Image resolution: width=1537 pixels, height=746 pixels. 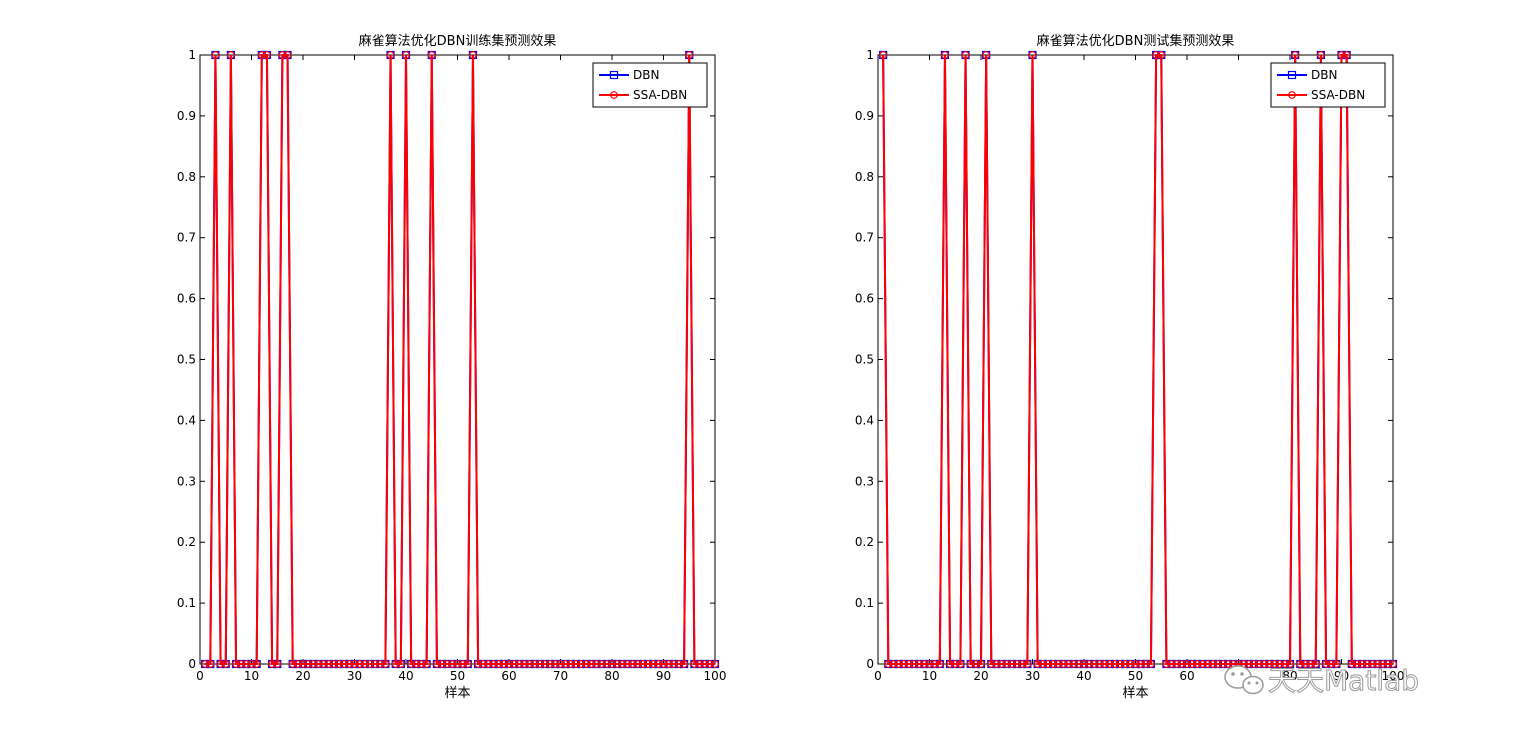 What do you see at coordinates (405, 676) in the screenshot?
I see `x-tick-label: 40` at bounding box center [405, 676].